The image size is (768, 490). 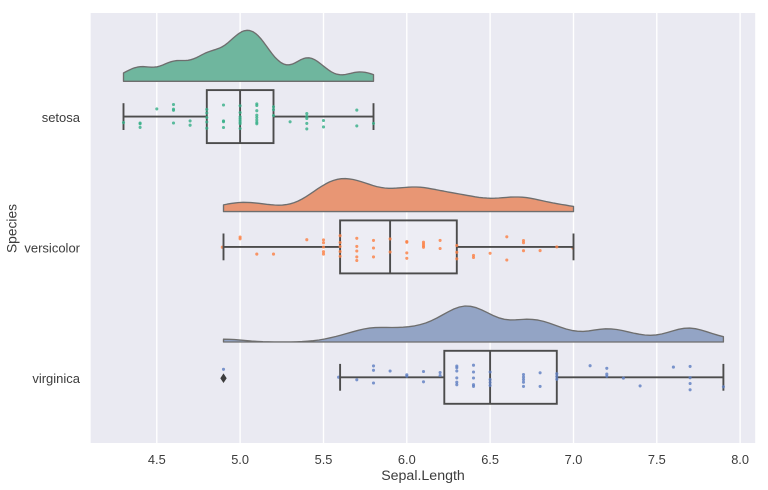 What do you see at coordinates (740, 459) in the screenshot?
I see `svg-text: 8.0` at bounding box center [740, 459].